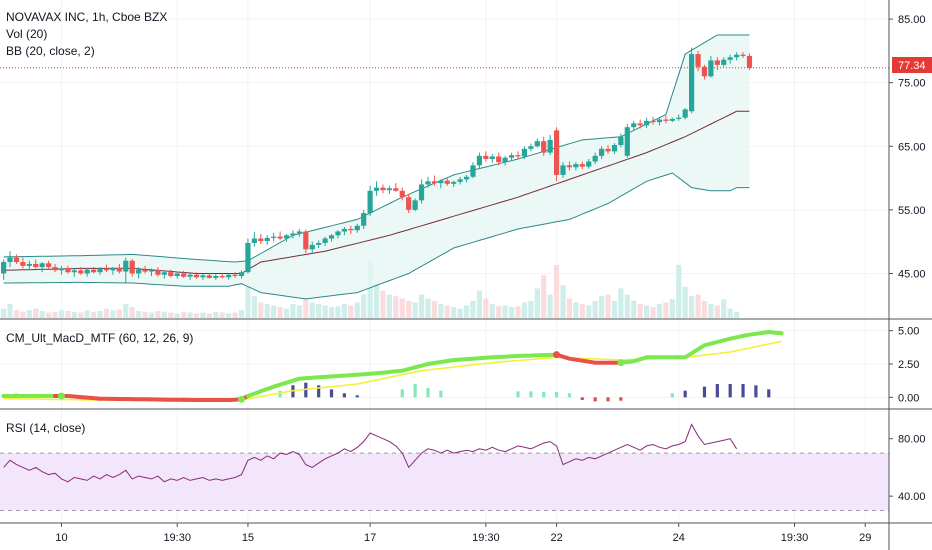  What do you see at coordinates (86, 17) in the screenshot?
I see `symbol-title: NOVAVAX INC, 1h, Cboe BZX` at bounding box center [86, 17].